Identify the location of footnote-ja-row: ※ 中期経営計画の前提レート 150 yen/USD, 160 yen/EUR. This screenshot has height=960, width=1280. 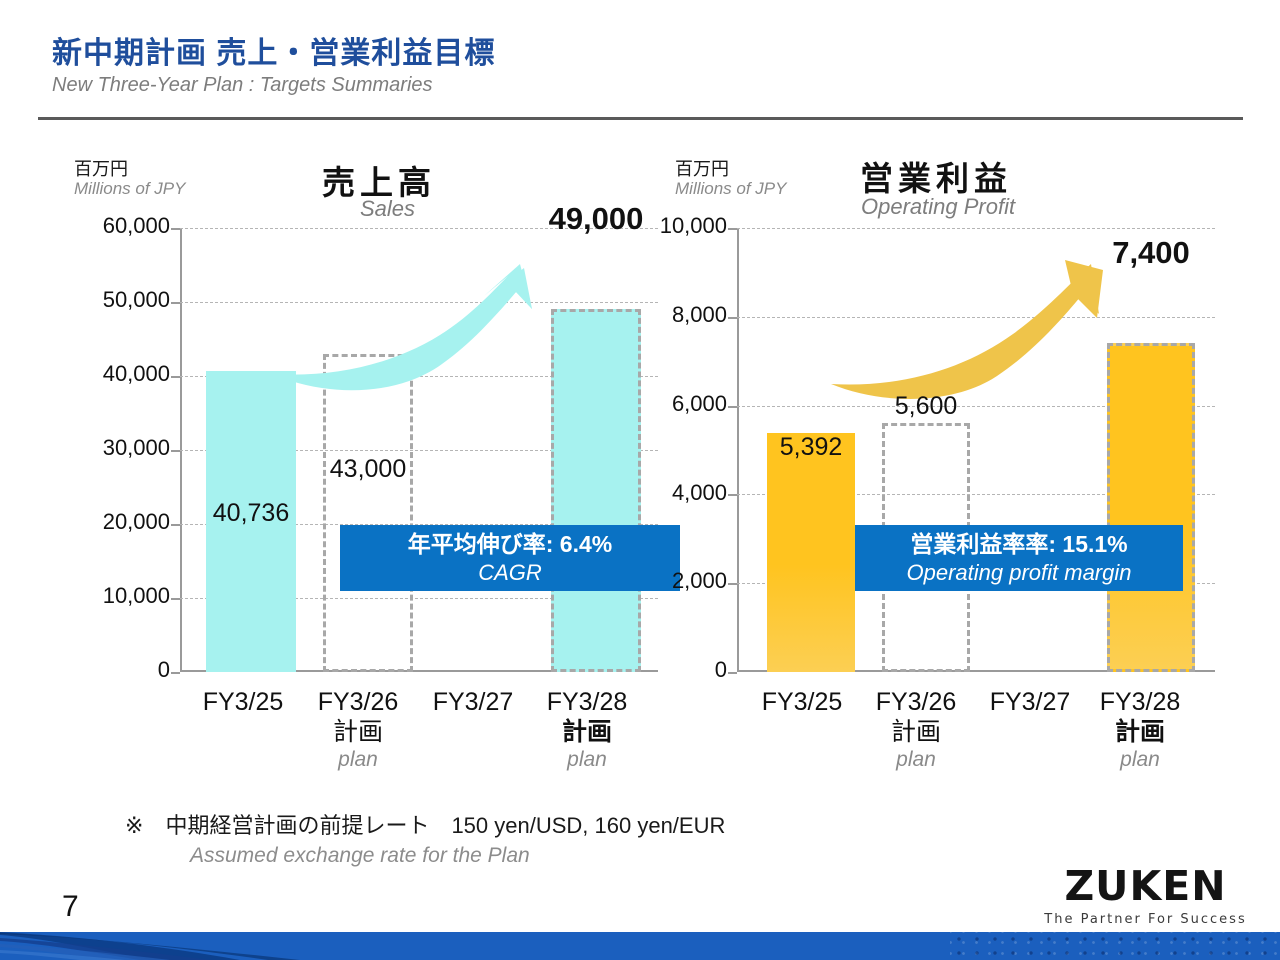
(425, 824).